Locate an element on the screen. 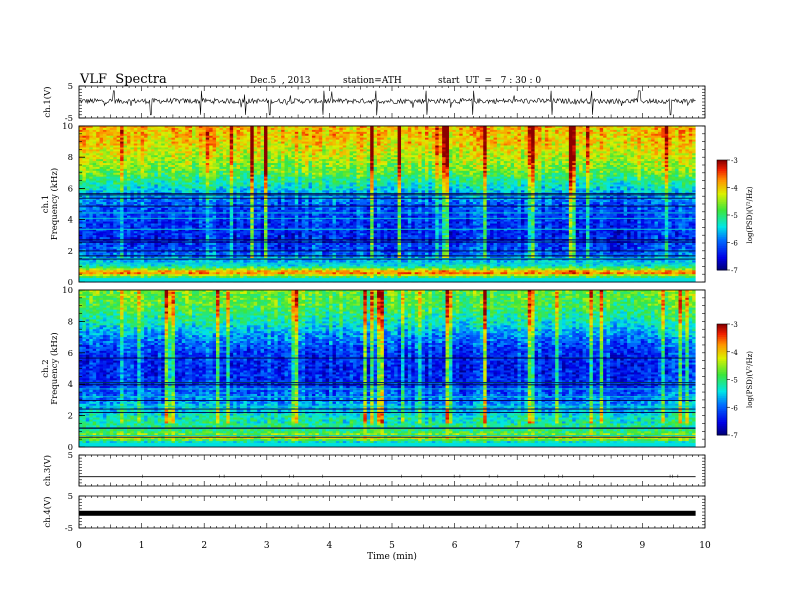 The height and width of the screenshot is (612, 792). x-tick-label: 2 is located at coordinates (204, 546).